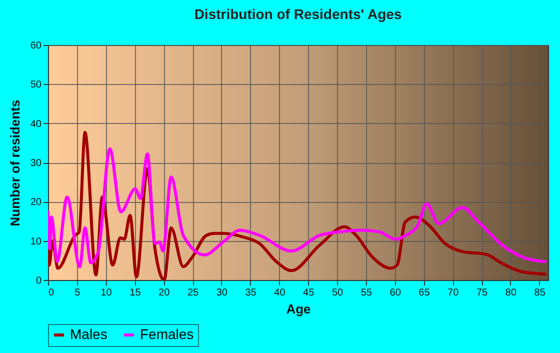  Describe the element at coordinates (396, 293) in the screenshot. I see `x-tick-label: 60` at that location.